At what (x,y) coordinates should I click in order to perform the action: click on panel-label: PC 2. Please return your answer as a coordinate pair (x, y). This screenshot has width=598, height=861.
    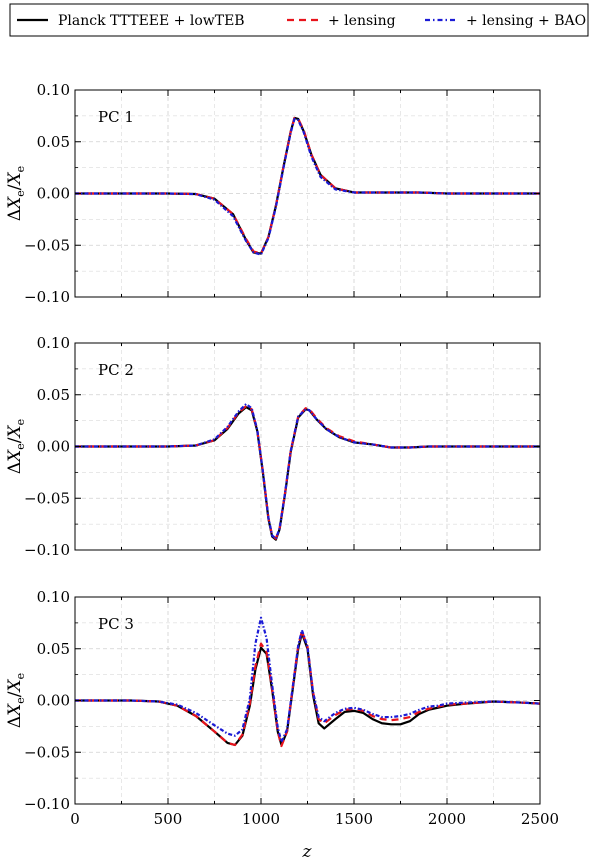
    Looking at the image, I should click on (116, 370).